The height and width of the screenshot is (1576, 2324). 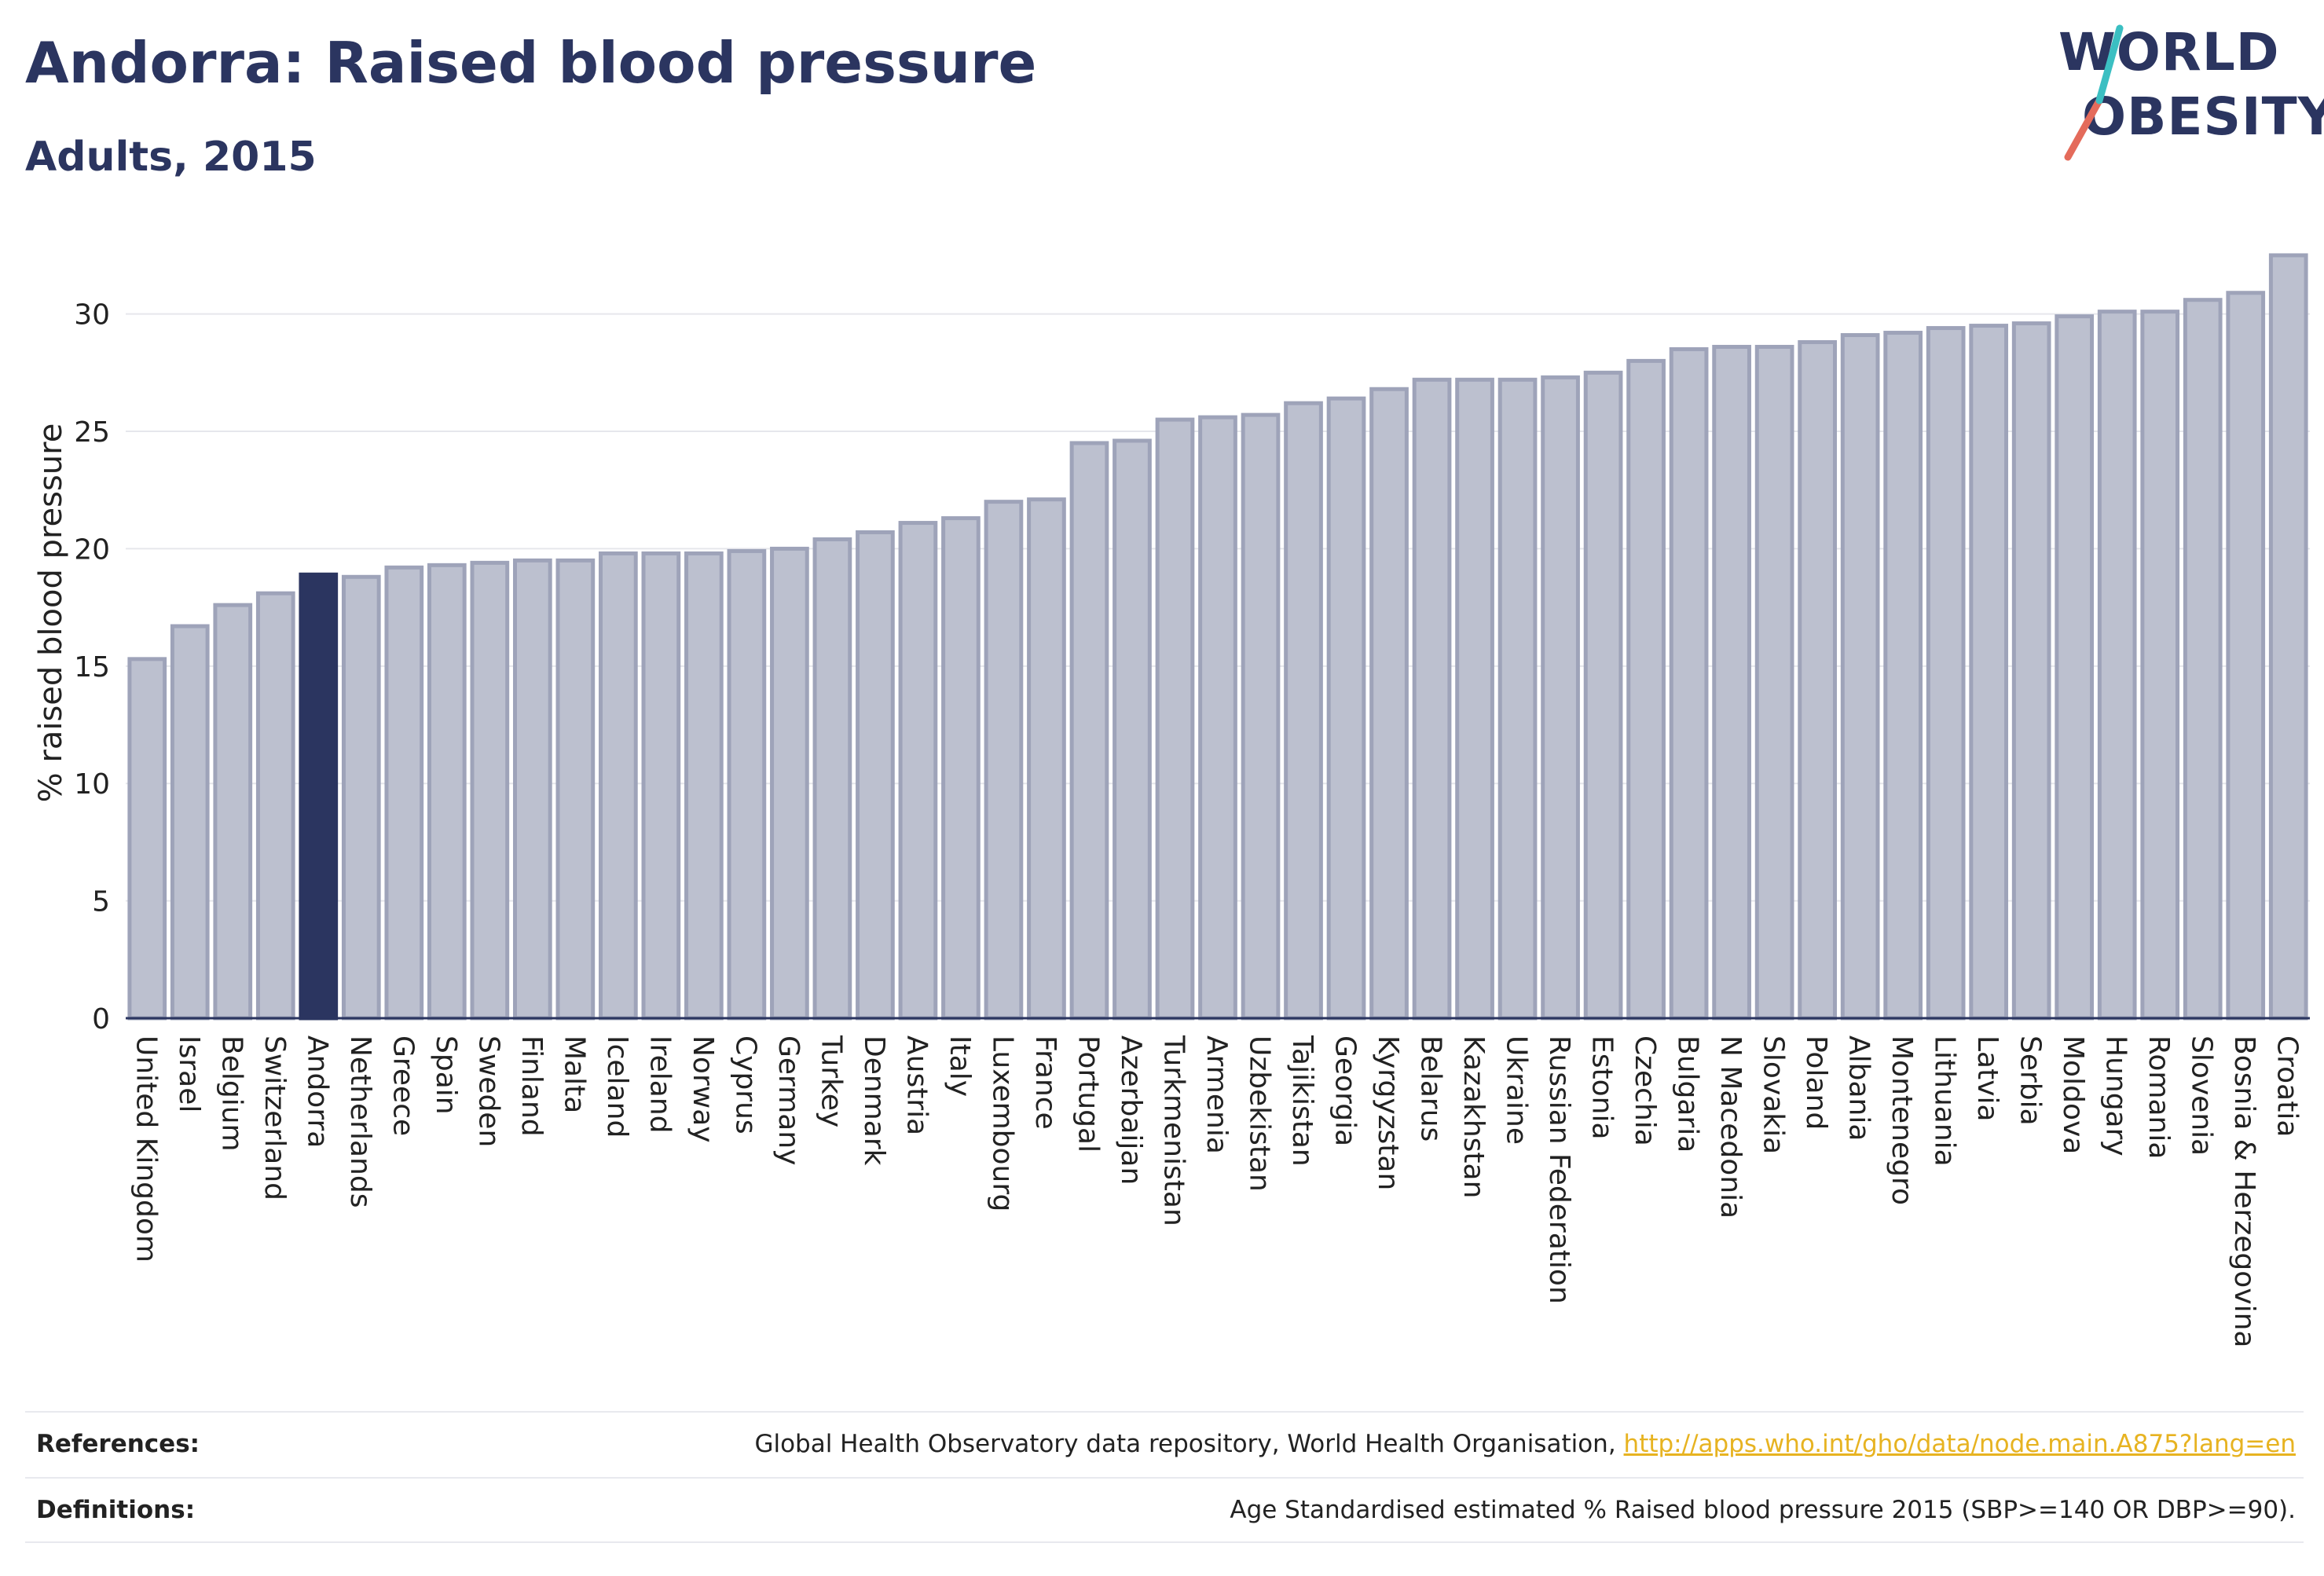 What do you see at coordinates (1688, 1094) in the screenshot?
I see `x-tick-label: Bulgaria` at bounding box center [1688, 1094].